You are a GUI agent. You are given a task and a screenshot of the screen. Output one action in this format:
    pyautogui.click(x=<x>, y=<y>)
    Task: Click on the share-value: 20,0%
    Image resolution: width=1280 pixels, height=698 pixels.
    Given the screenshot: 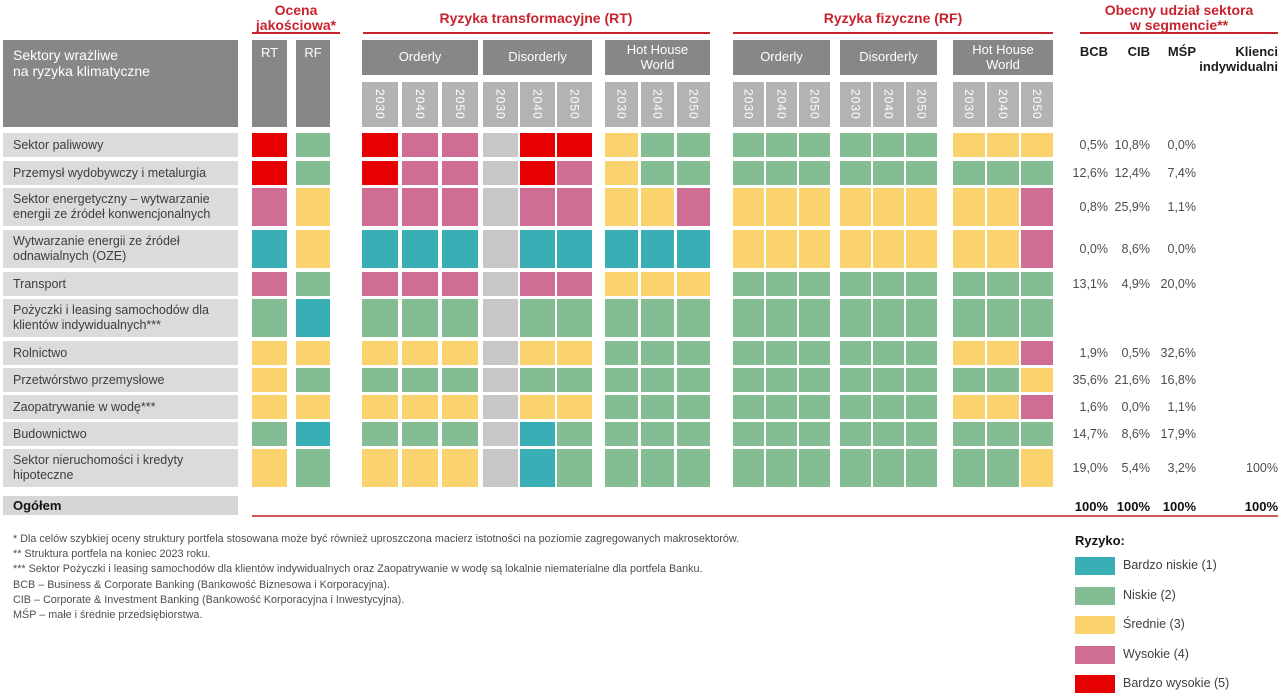 What is the action you would take?
    pyautogui.click(x=1178, y=283)
    